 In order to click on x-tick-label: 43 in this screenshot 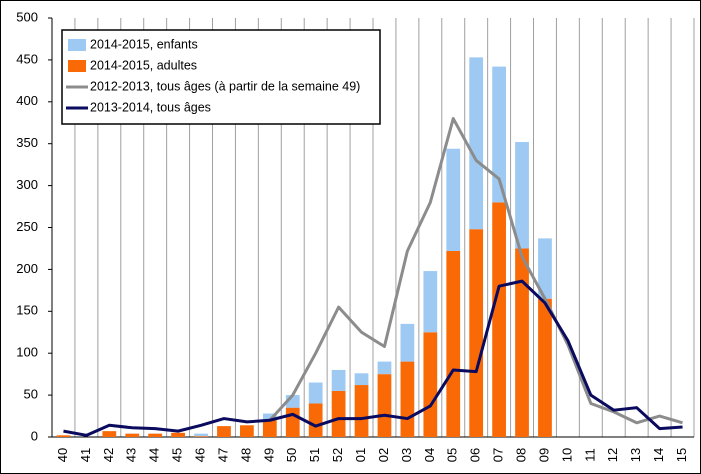, I will do `click(131, 455)`.